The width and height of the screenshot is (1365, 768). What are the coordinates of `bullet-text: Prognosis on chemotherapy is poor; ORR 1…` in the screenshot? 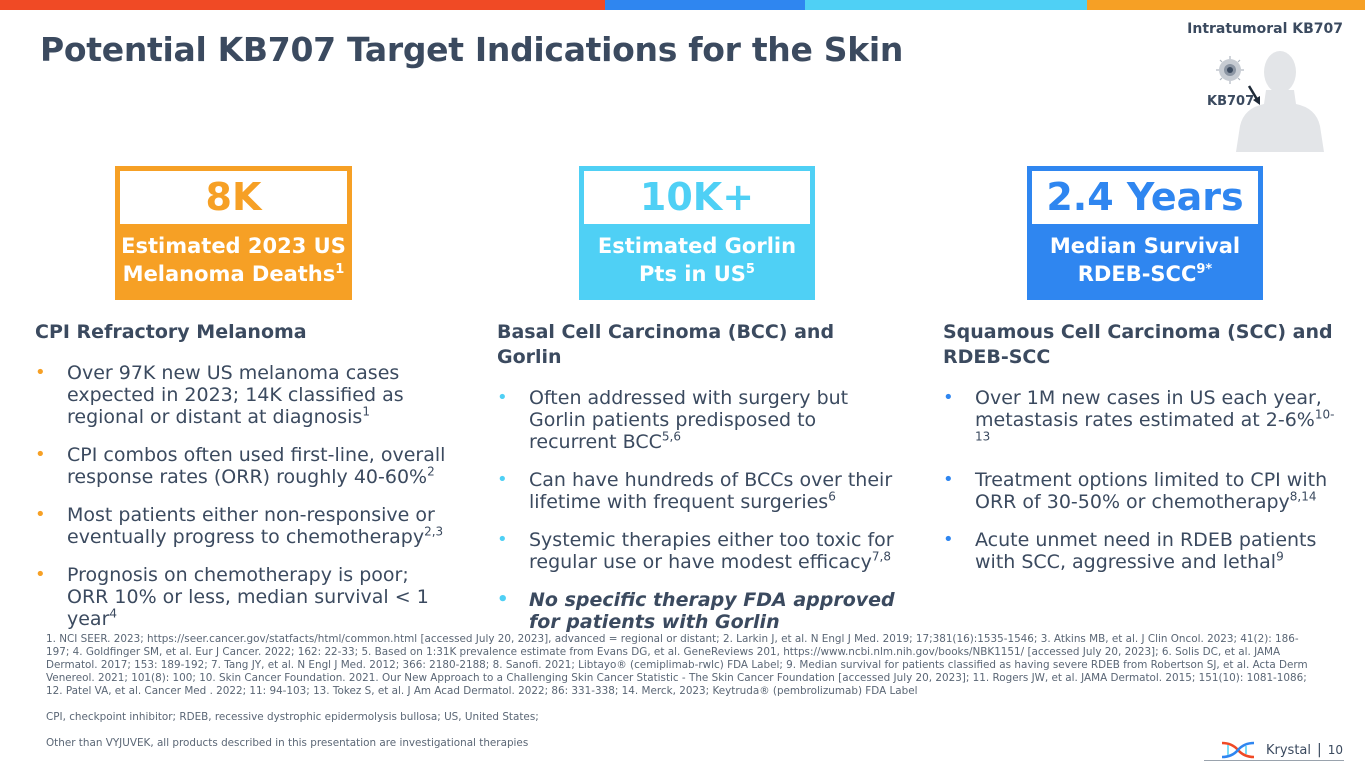 It's located at (248, 597).